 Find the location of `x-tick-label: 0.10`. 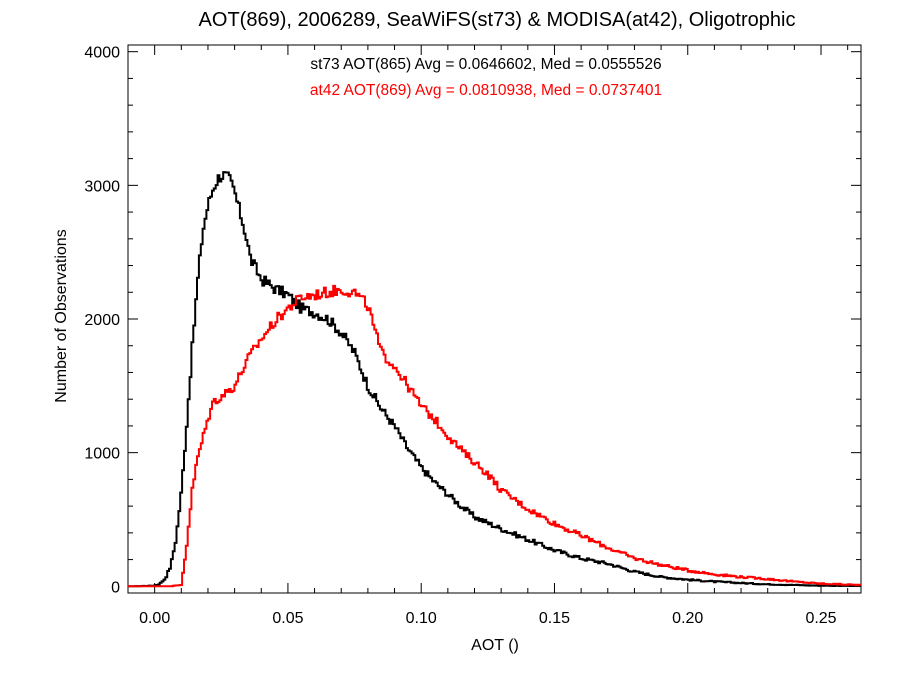

x-tick-label: 0.10 is located at coordinates (421, 618).